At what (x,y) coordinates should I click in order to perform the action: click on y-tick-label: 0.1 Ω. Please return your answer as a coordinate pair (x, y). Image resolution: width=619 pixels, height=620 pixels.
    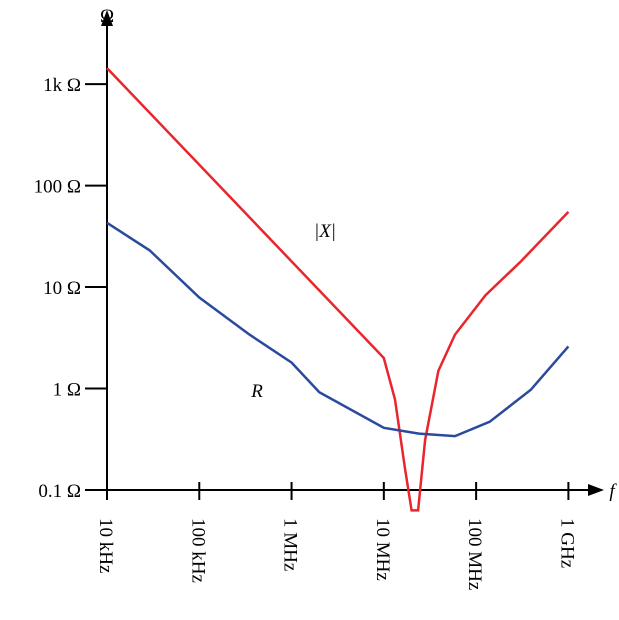
    Looking at the image, I should click on (59, 491).